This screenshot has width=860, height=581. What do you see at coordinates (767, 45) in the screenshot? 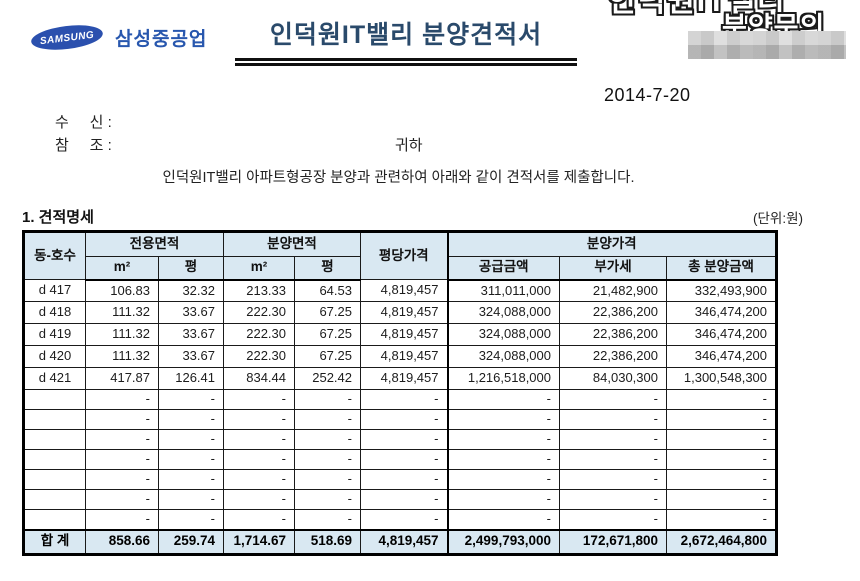
I see `redacted-phone-mosaic` at bounding box center [767, 45].